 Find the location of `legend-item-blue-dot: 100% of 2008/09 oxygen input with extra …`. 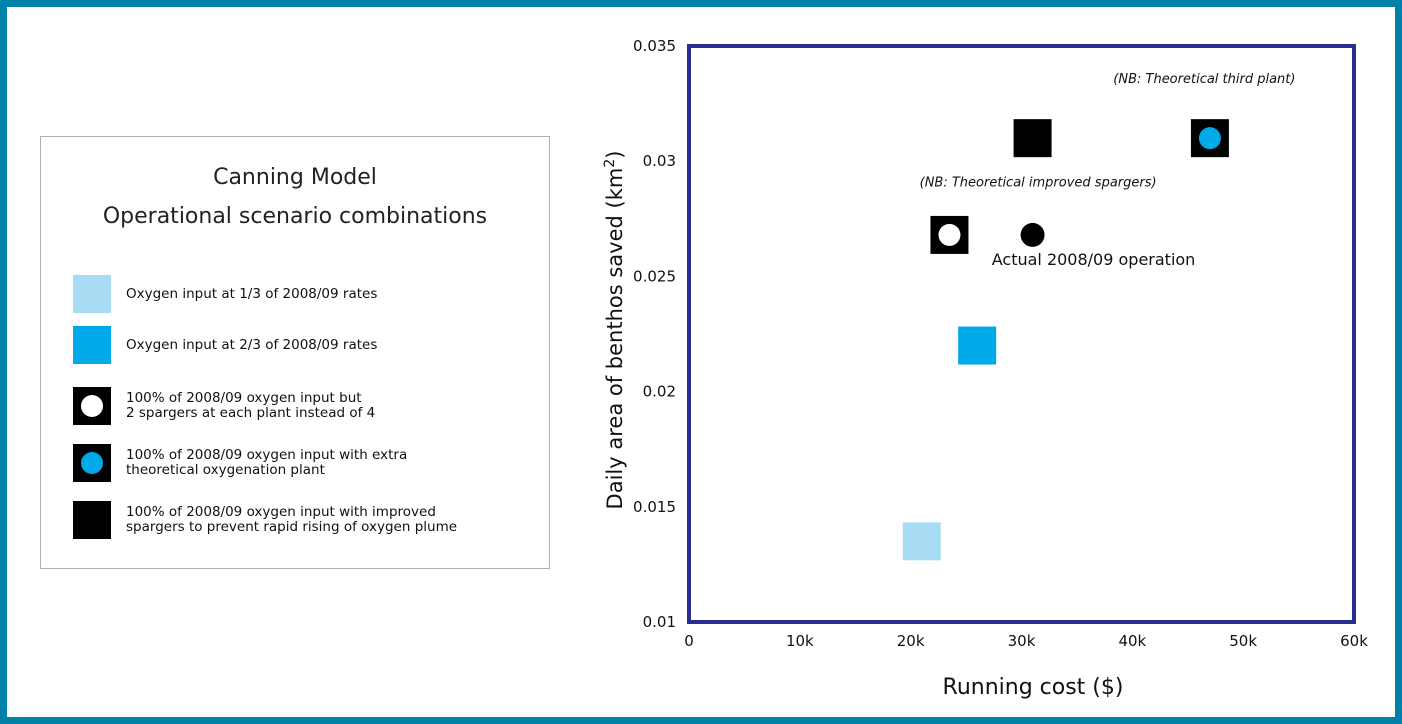

legend-item-blue-dot: 100% of 2008/09 oxygen input with extra … is located at coordinates (308, 463).